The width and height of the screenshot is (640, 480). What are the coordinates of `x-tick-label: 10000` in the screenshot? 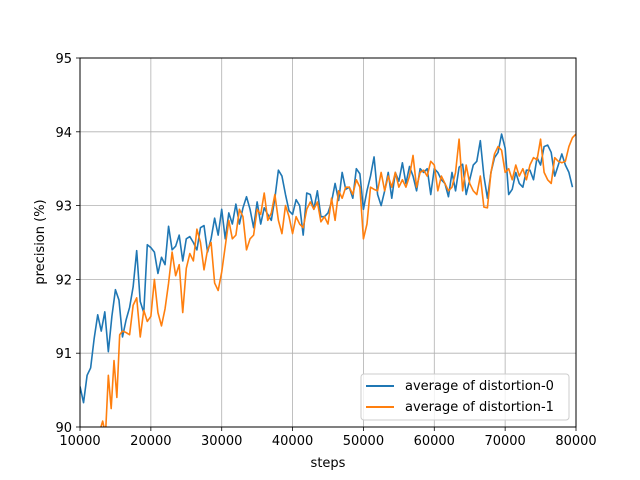 It's located at (79, 441).